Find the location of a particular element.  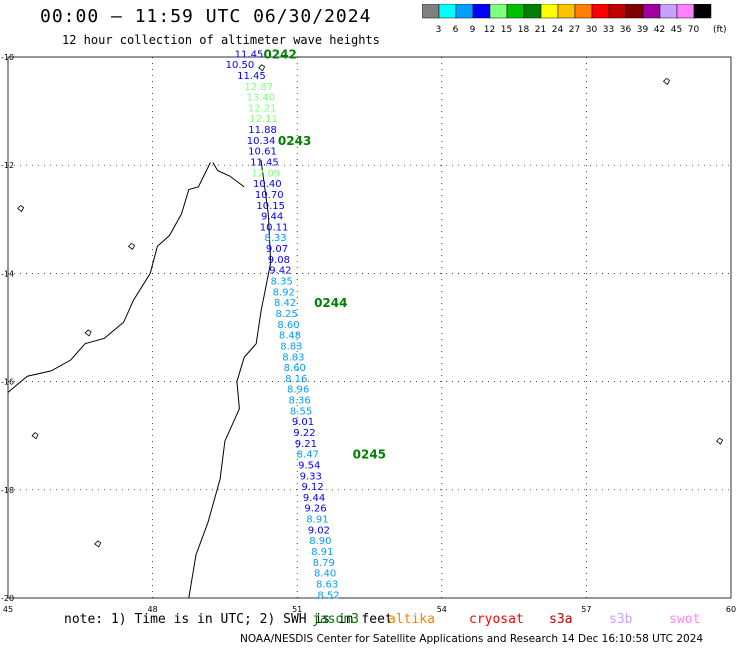

track-value-label: 8.16 is located at coordinates (296, 379).